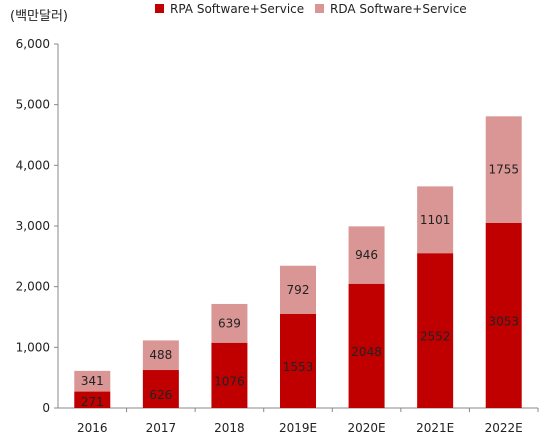 This screenshot has height=439, width=552. I want to click on y-tick-label: 3,000, so click(33, 226).